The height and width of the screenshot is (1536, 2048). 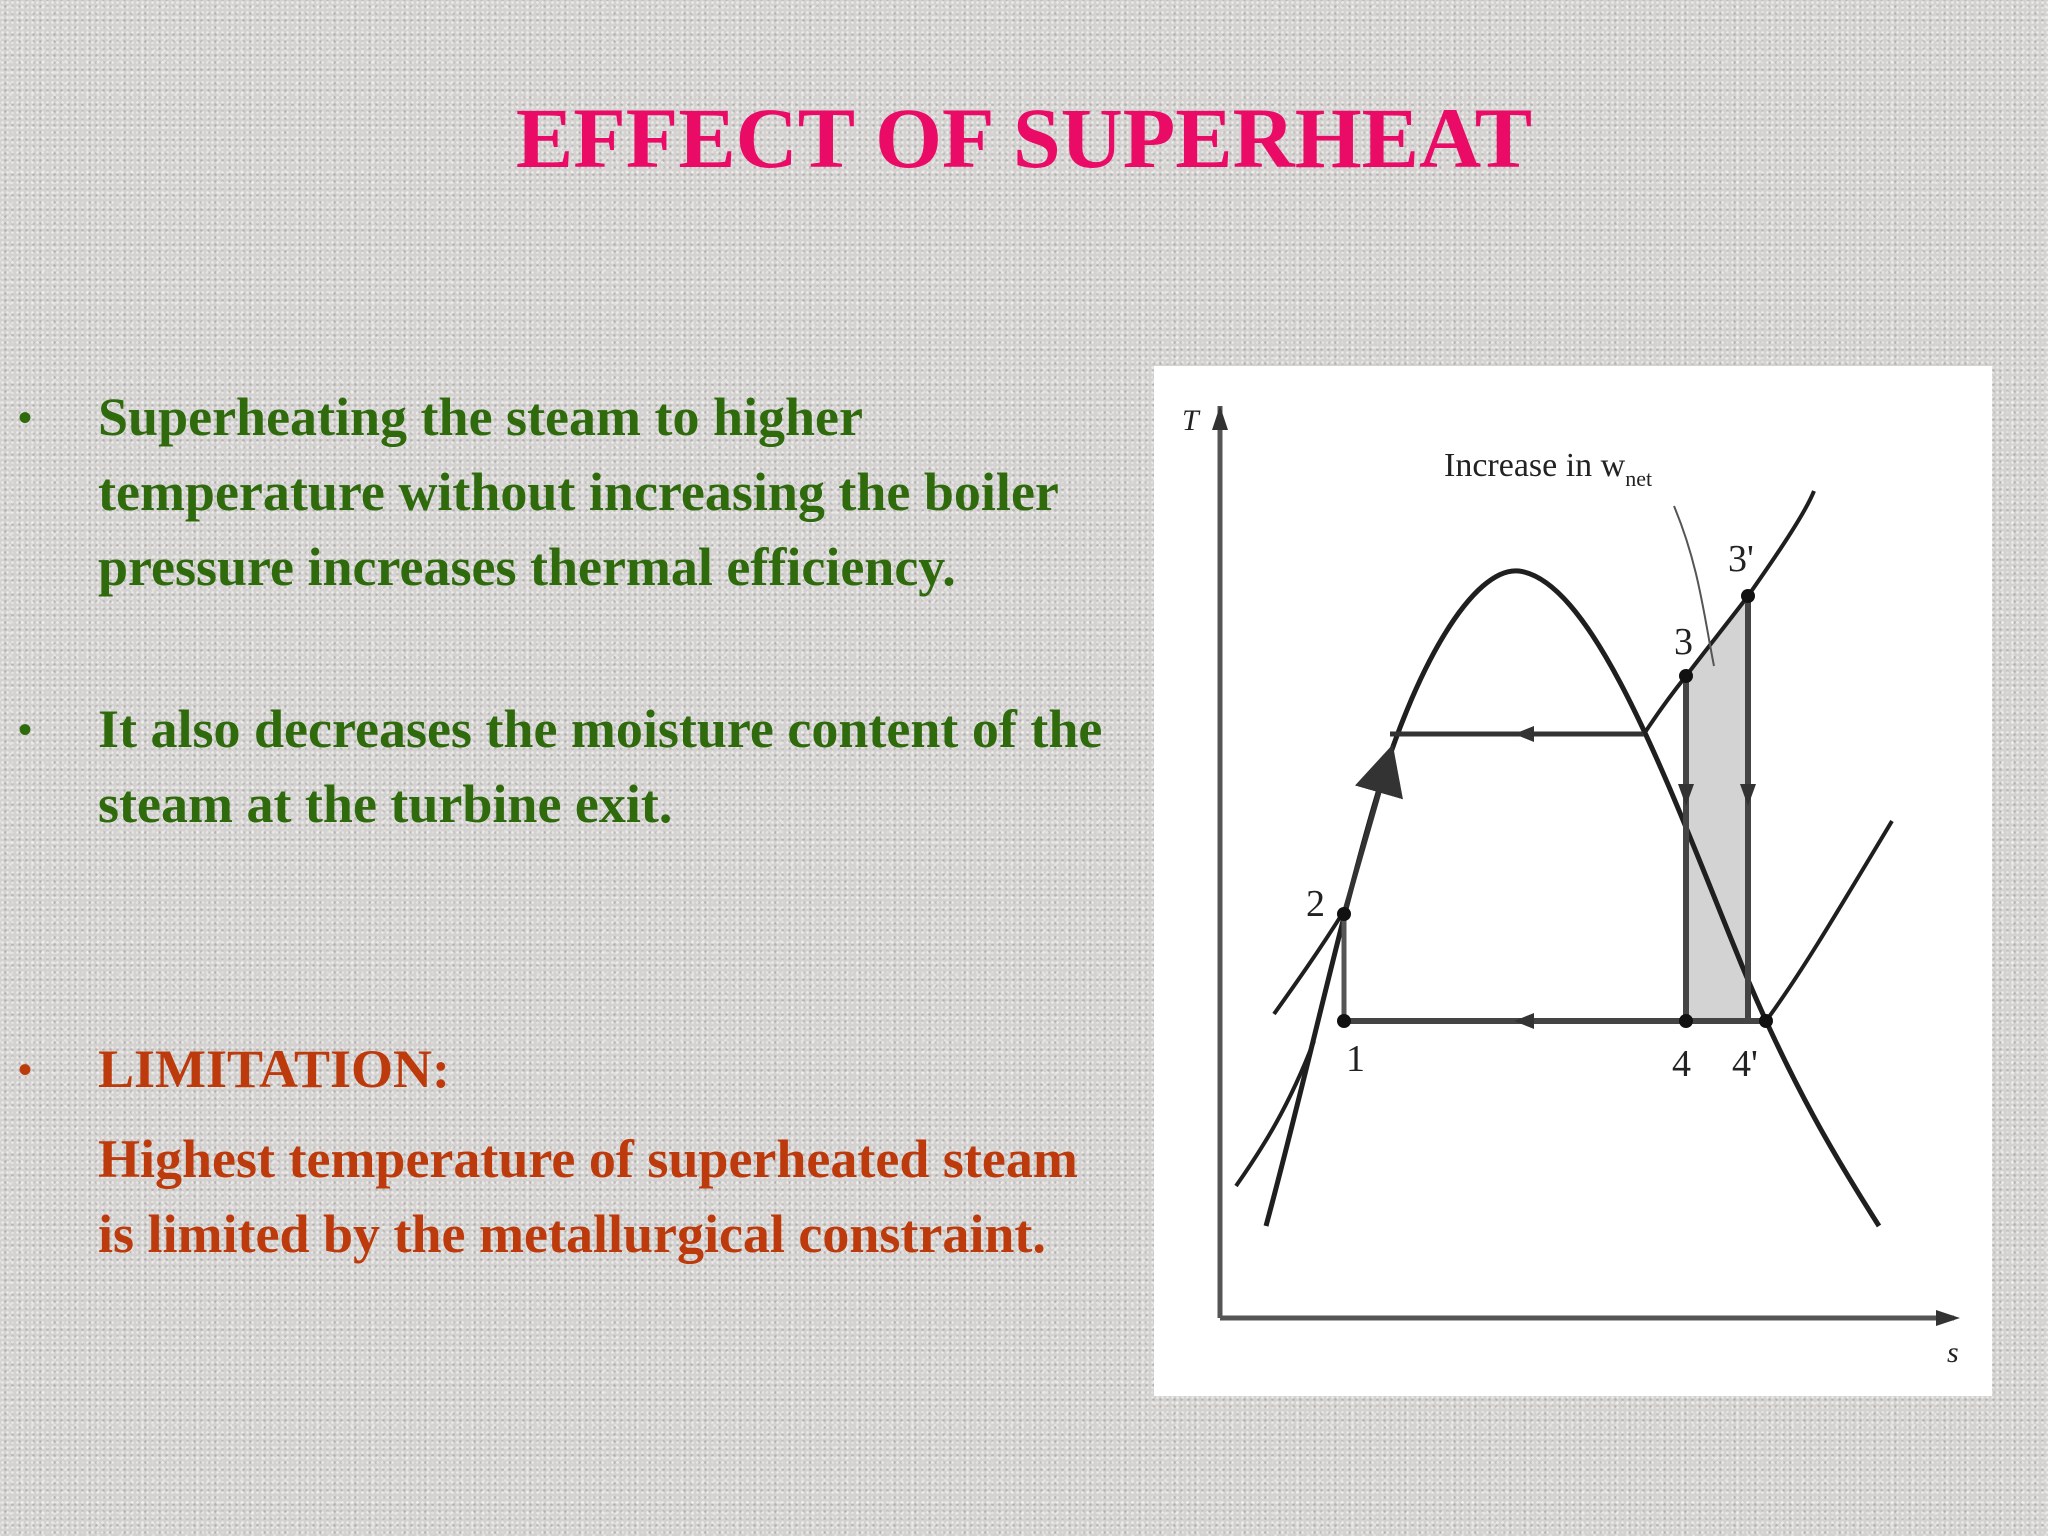 What do you see at coordinates (1220, 418) in the screenshot?
I see `t-axis-arrow` at bounding box center [1220, 418].